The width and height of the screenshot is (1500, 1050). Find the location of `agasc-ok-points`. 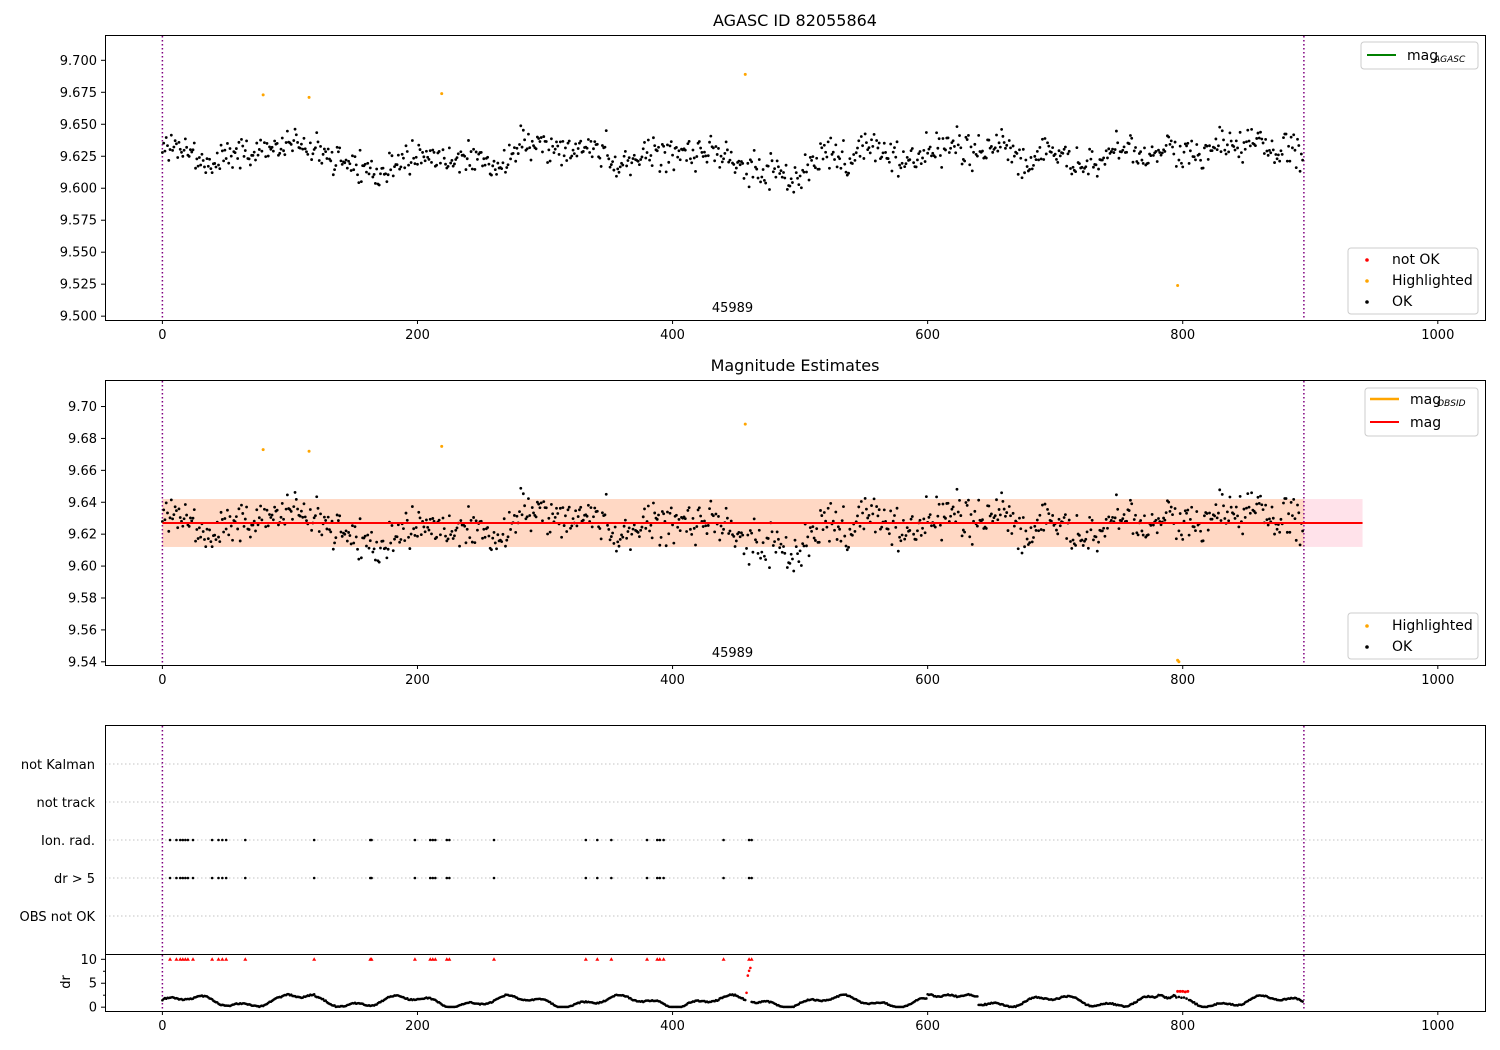

agasc-ok-points is located at coordinates (732, 159).